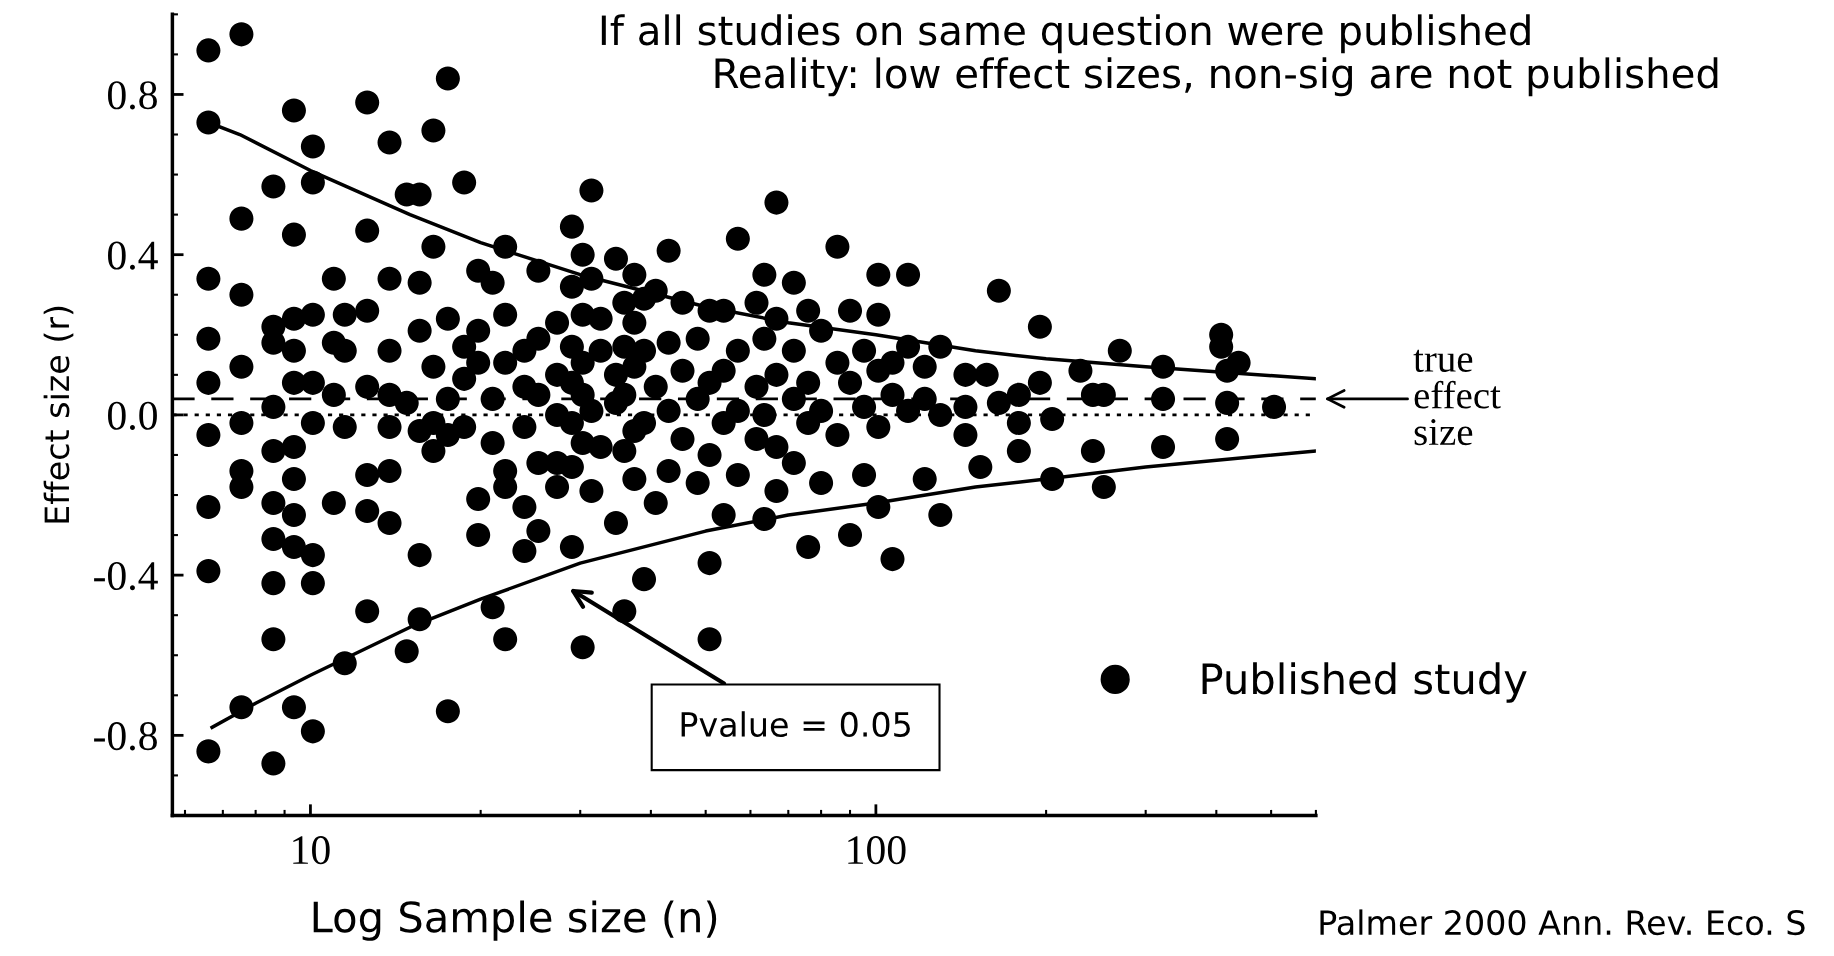 The height and width of the screenshot is (956, 1834). Describe the element at coordinates (1216, 77) in the screenshot. I see `text: Reality: low effect sizes, non-sig are not published` at that location.